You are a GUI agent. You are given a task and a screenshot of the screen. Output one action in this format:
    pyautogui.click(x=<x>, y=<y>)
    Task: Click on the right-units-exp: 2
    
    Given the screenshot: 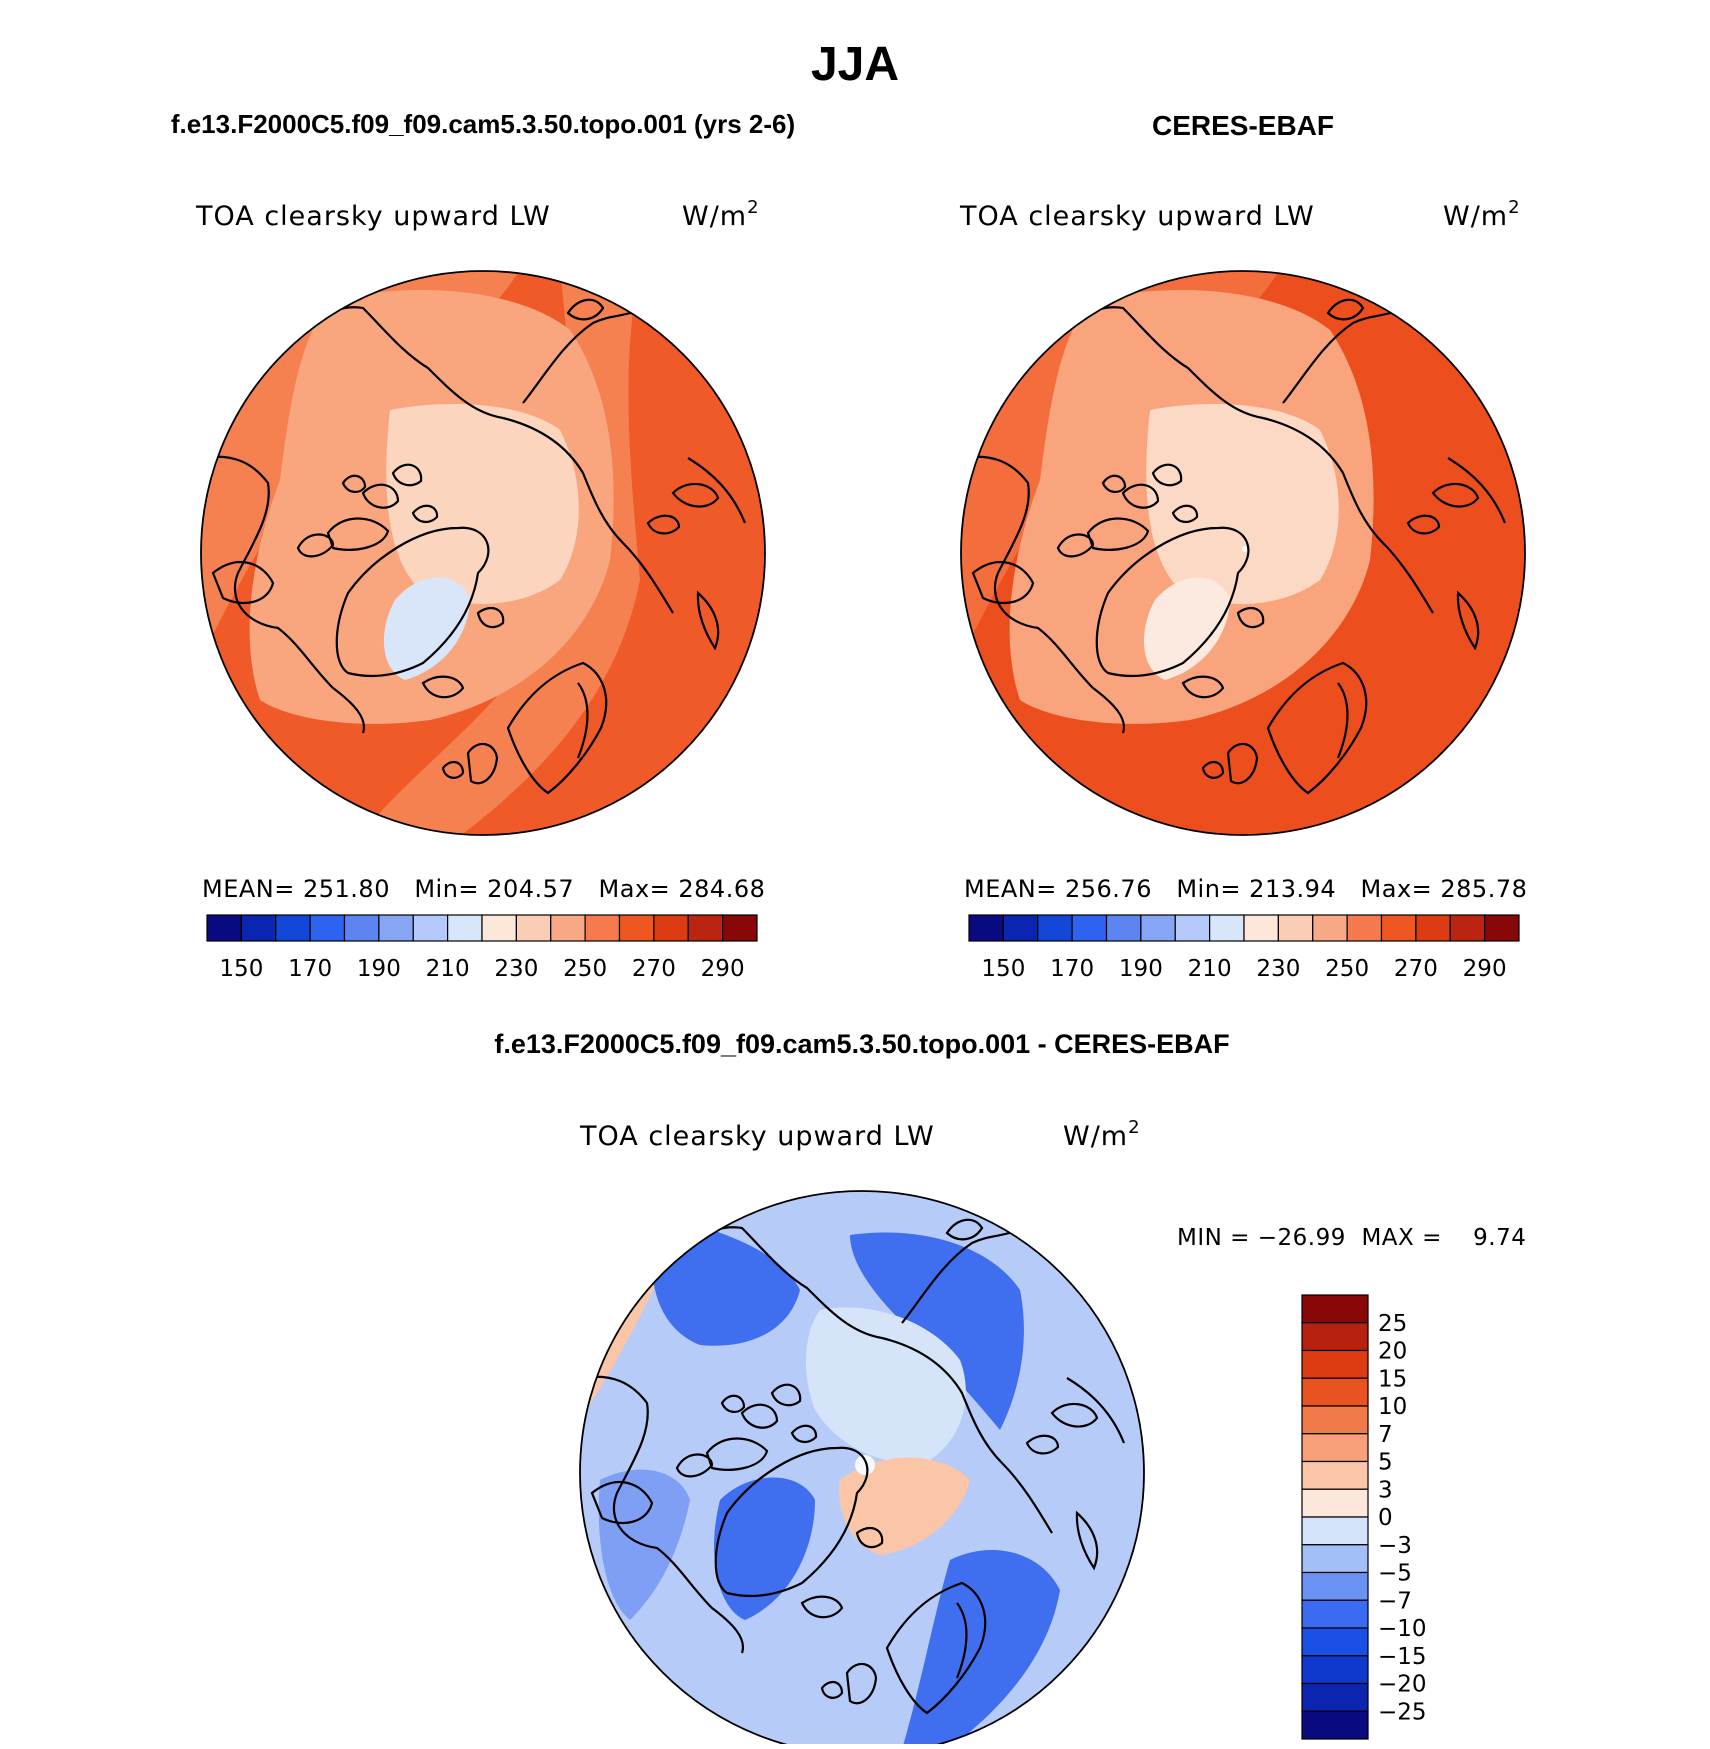 What is the action you would take?
    pyautogui.click(x=1514, y=207)
    